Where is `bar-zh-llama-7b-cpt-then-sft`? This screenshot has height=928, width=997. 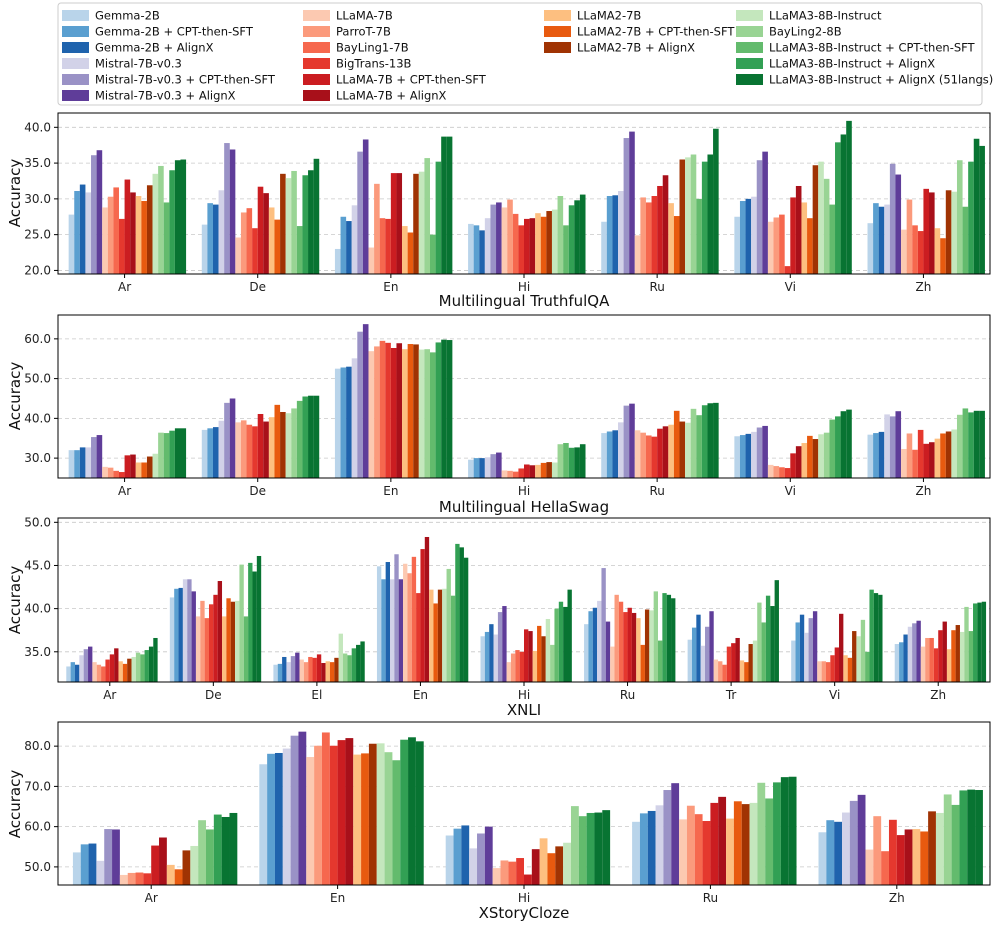
bar-zh-llama-7b-cpt-then-sft is located at coordinates (926, 231).